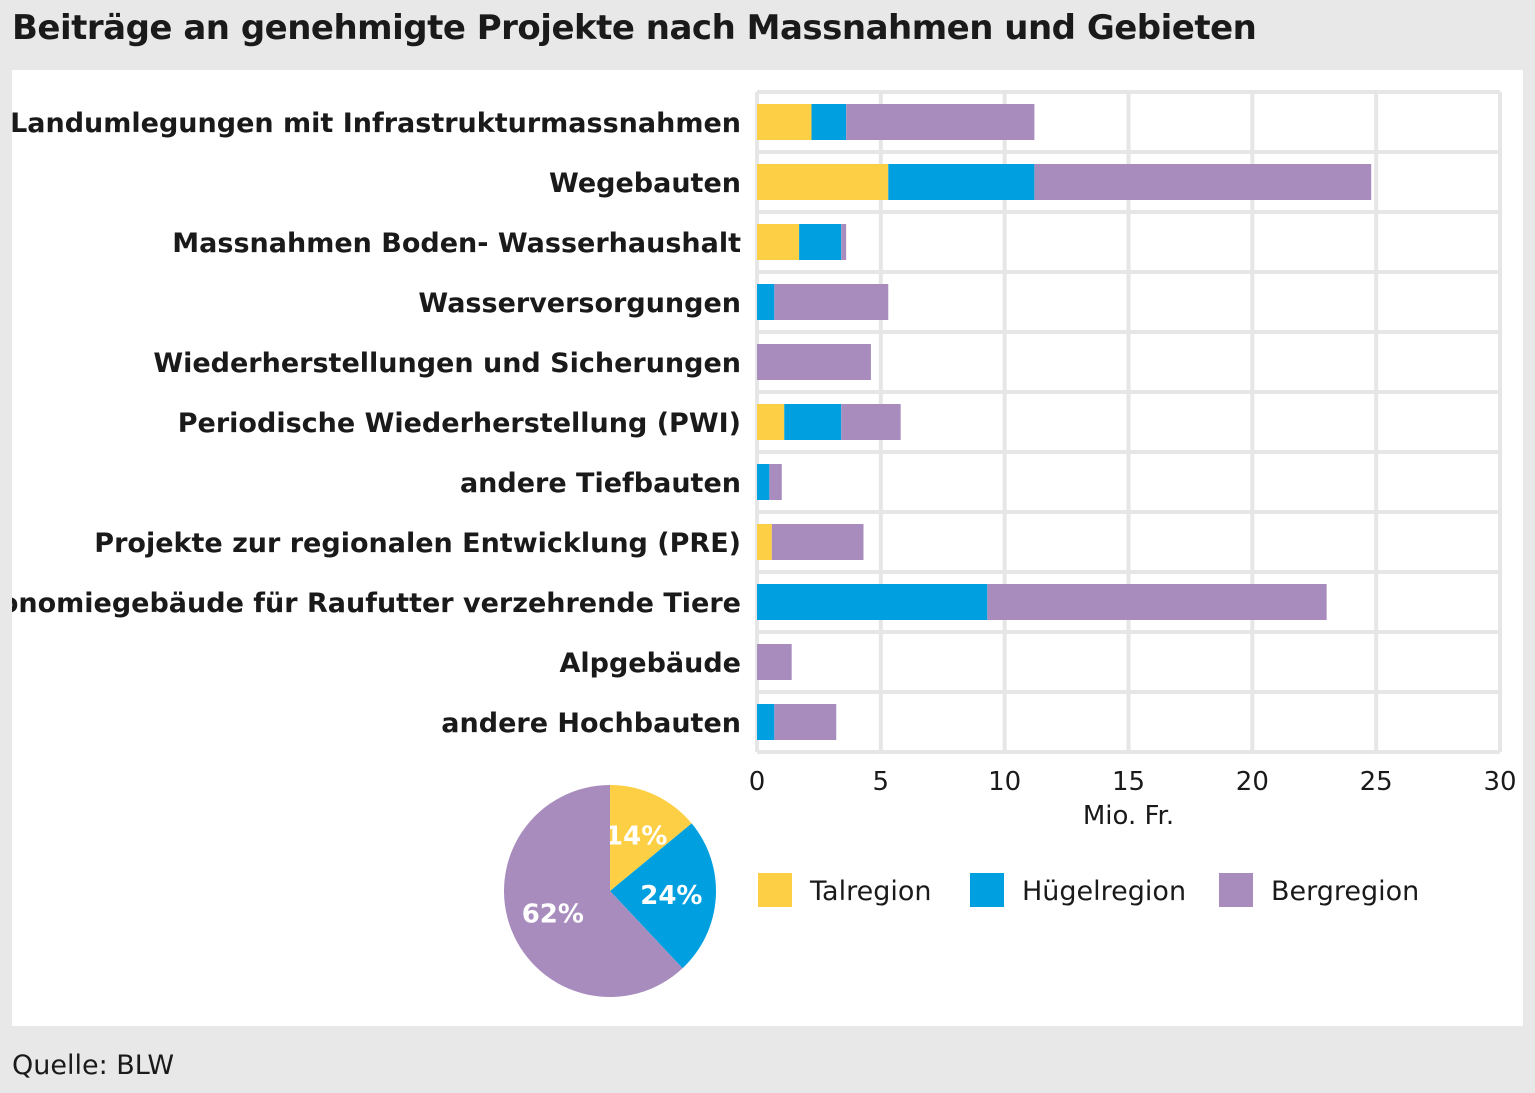 Image resolution: width=1535 pixels, height=1093 pixels. I want to click on x-tick-label: 10, so click(1004, 782).